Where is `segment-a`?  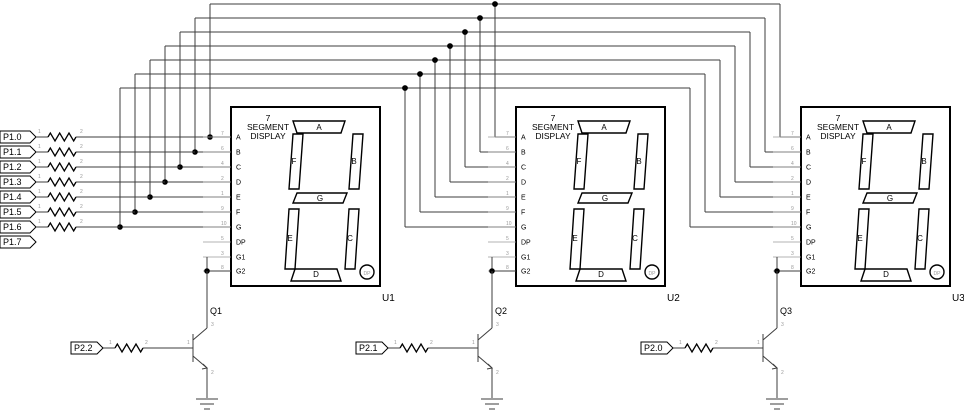
segment-a is located at coordinates (889, 127).